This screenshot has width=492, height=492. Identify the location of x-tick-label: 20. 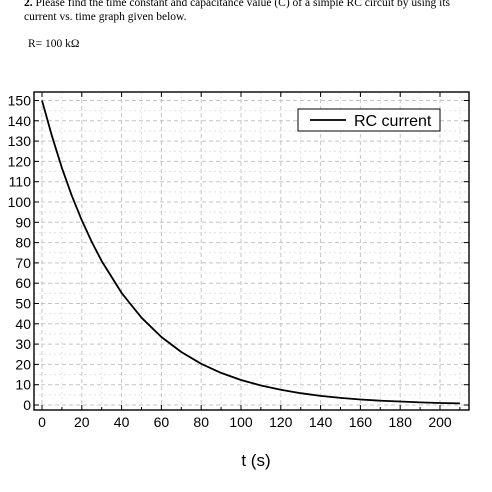
(82, 422).